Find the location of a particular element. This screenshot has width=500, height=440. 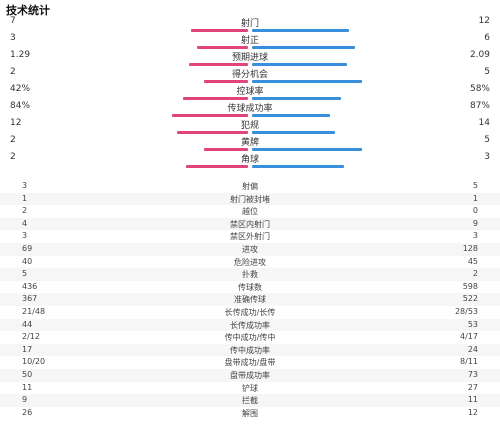

stat-label: 预期进球 is located at coordinates (249, 58).